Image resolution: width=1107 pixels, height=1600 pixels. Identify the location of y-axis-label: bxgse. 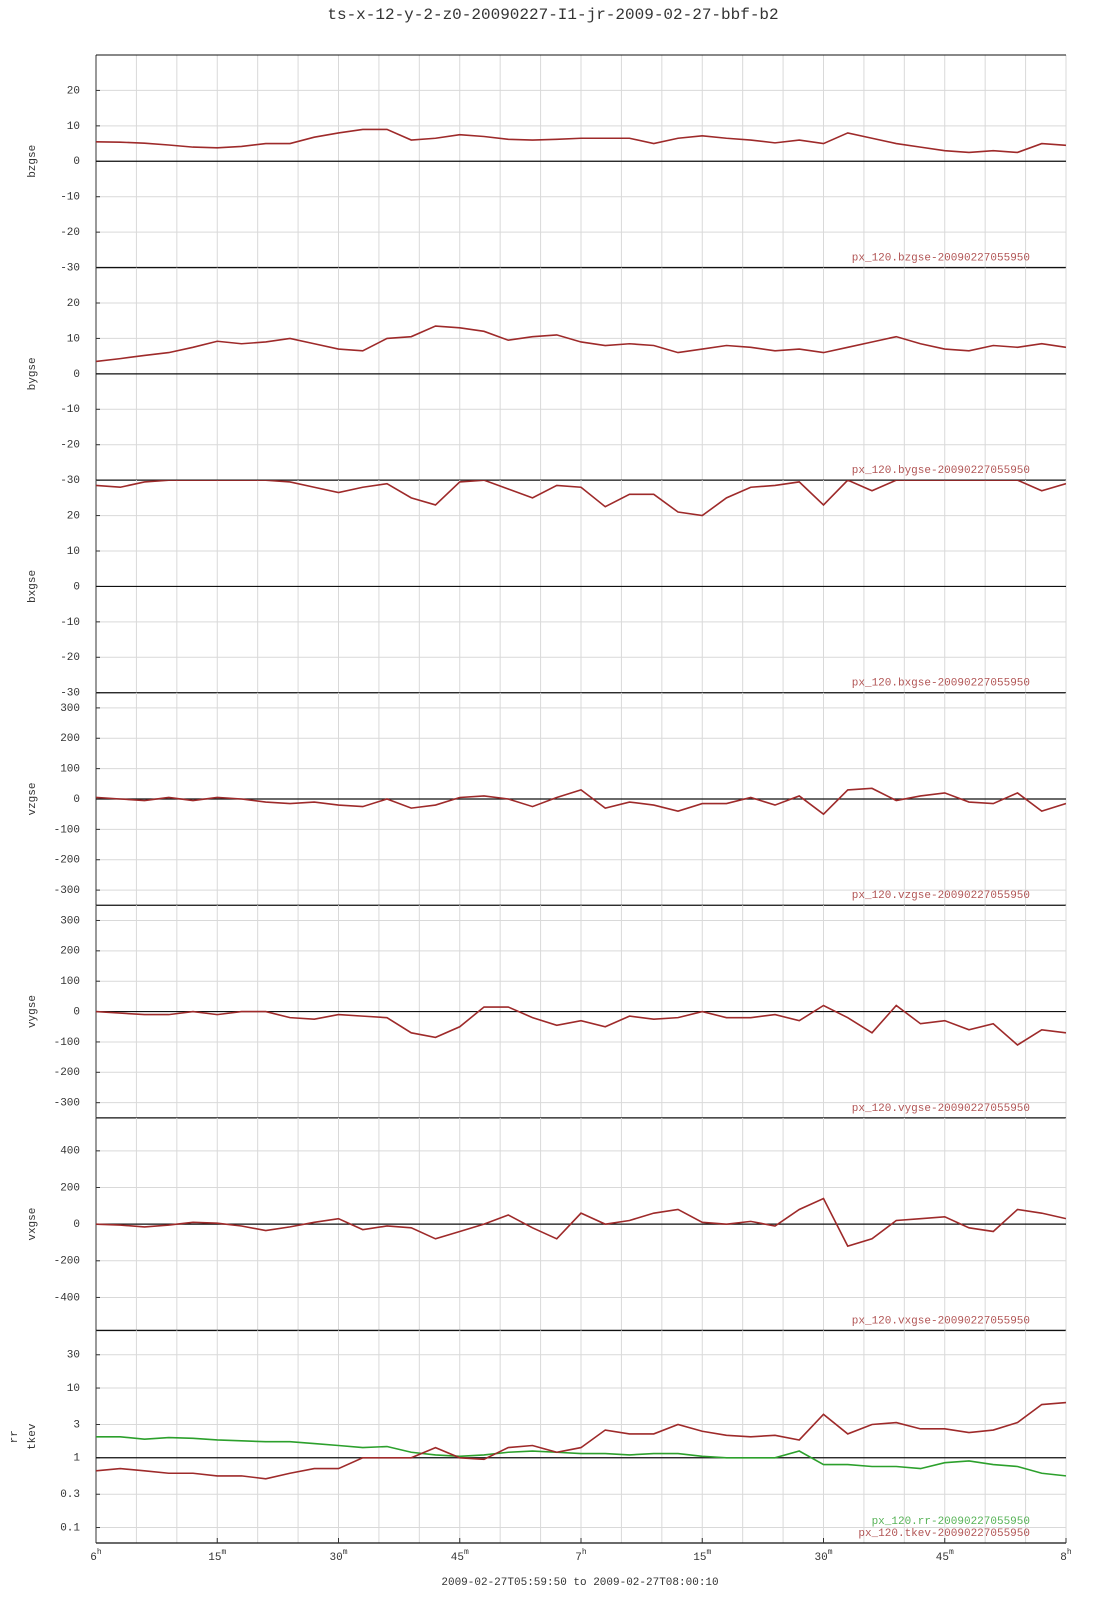
(33, 586).